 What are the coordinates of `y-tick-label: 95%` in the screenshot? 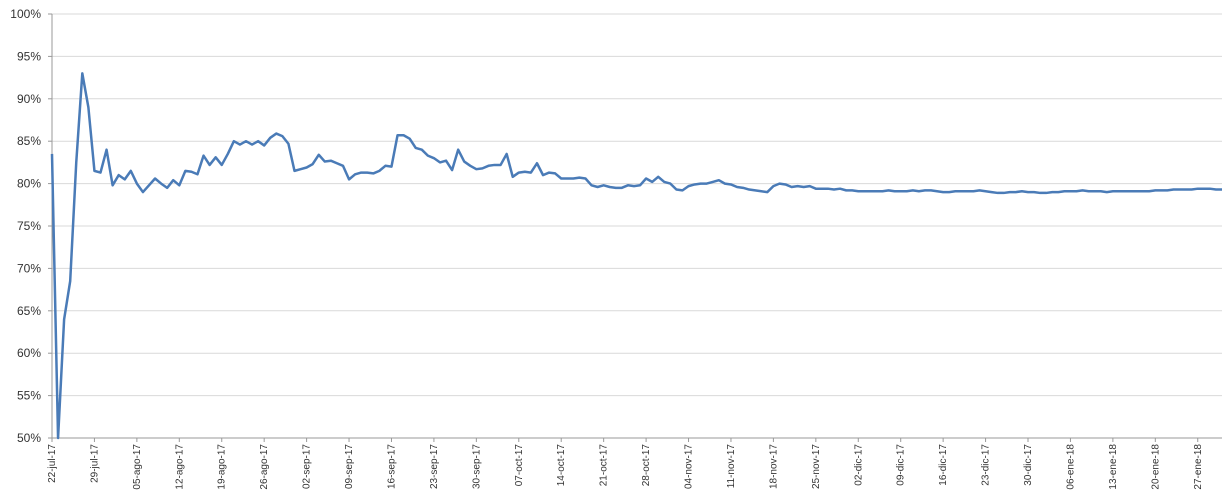 It's located at (29, 56).